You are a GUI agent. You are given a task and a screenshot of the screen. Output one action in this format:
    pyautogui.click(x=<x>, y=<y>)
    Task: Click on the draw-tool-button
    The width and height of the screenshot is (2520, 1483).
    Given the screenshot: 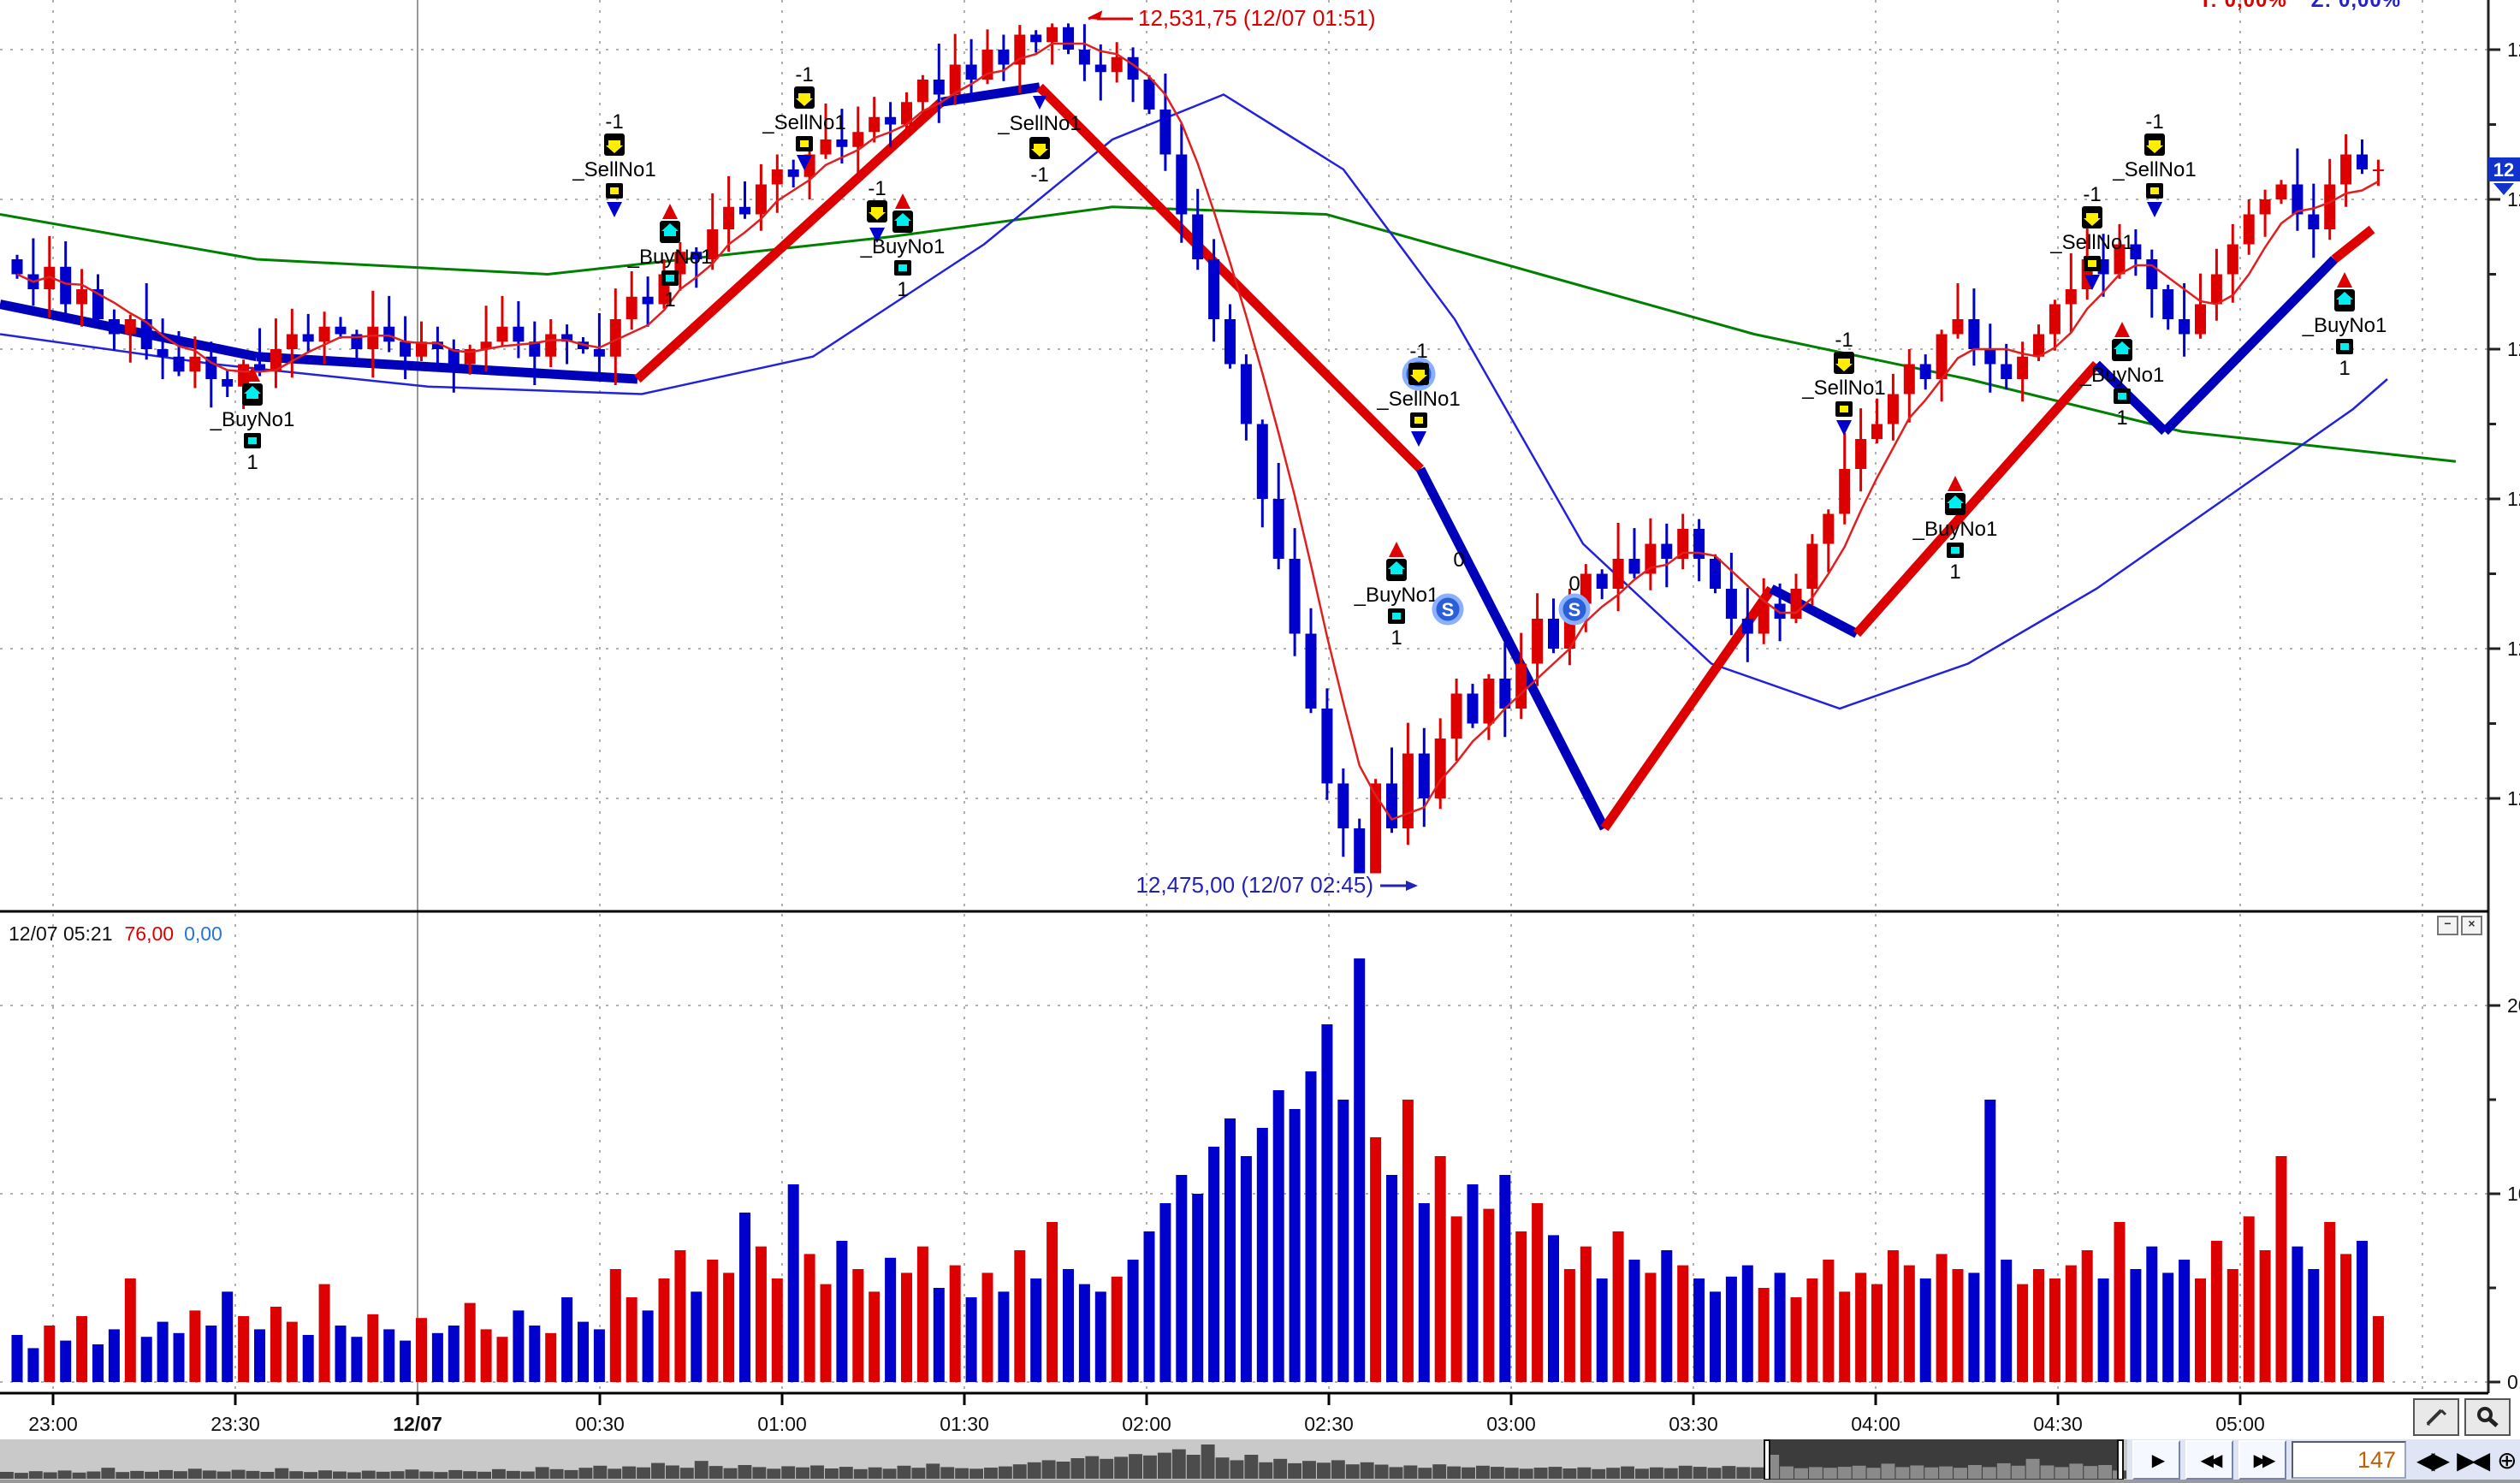 What is the action you would take?
    pyautogui.click(x=2436, y=1417)
    